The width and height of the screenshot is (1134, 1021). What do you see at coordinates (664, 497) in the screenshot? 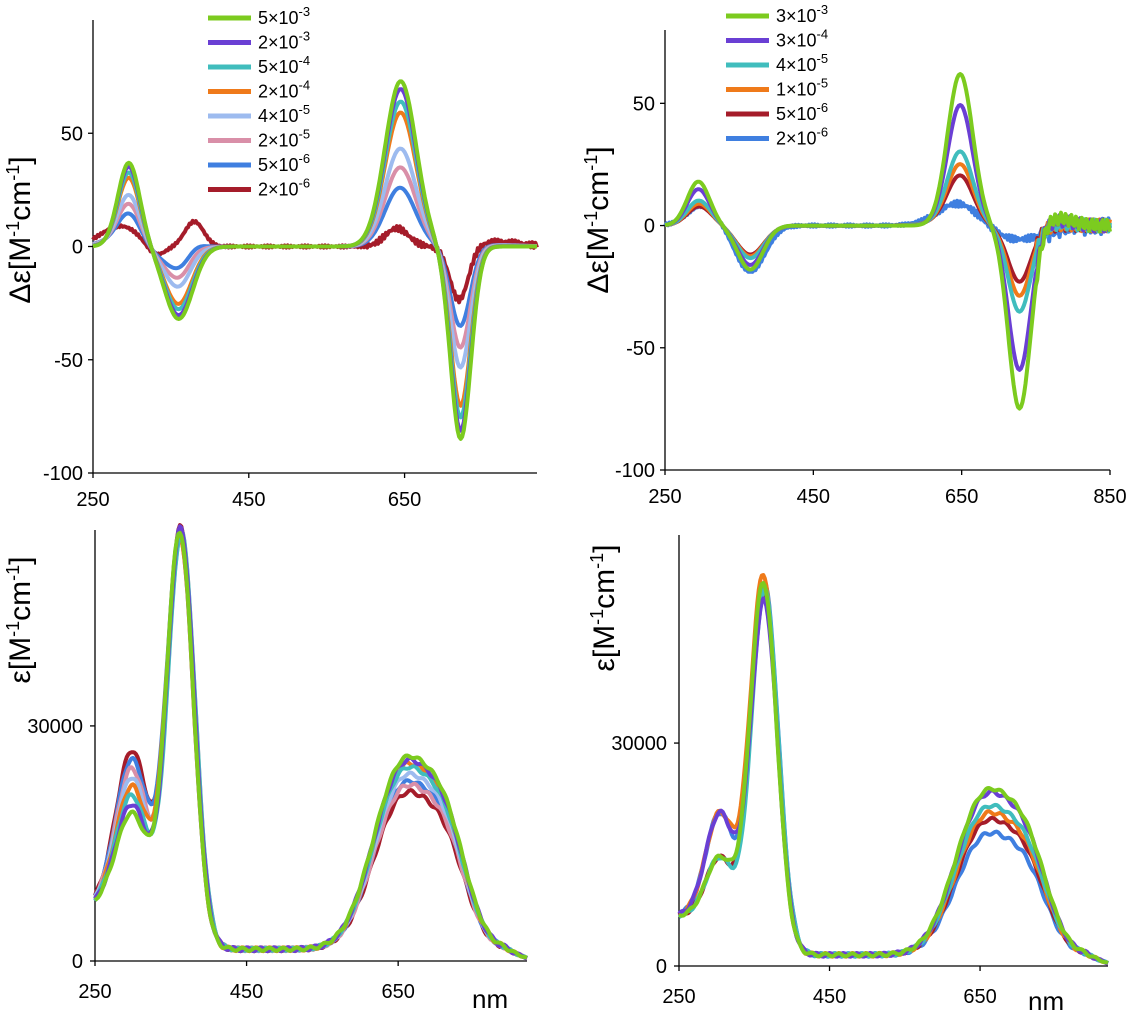
I see `cd-right-x-tick-label: 250` at bounding box center [664, 497].